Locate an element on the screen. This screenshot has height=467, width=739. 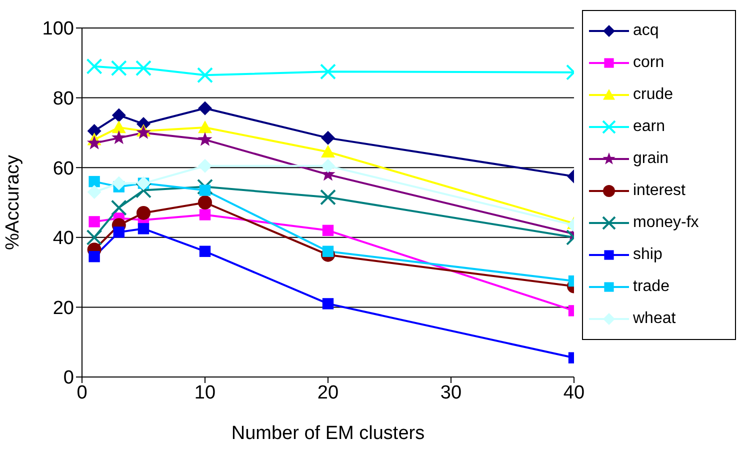
y-axis-title: %Accuracy is located at coordinates (13, 202).